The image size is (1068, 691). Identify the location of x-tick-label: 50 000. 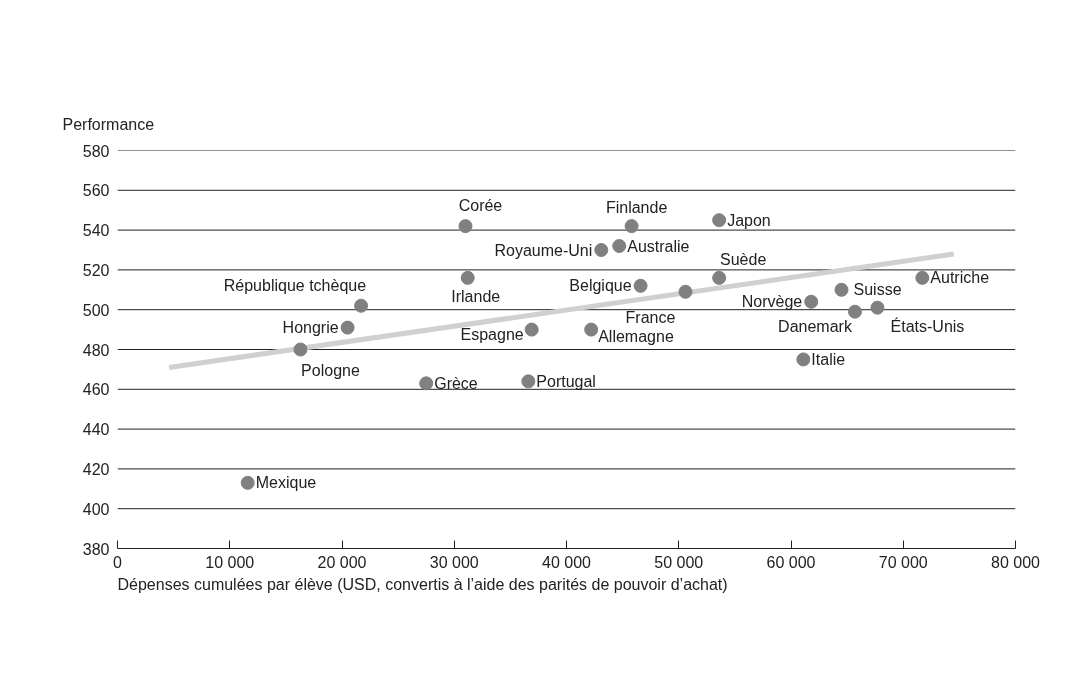
(679, 562).